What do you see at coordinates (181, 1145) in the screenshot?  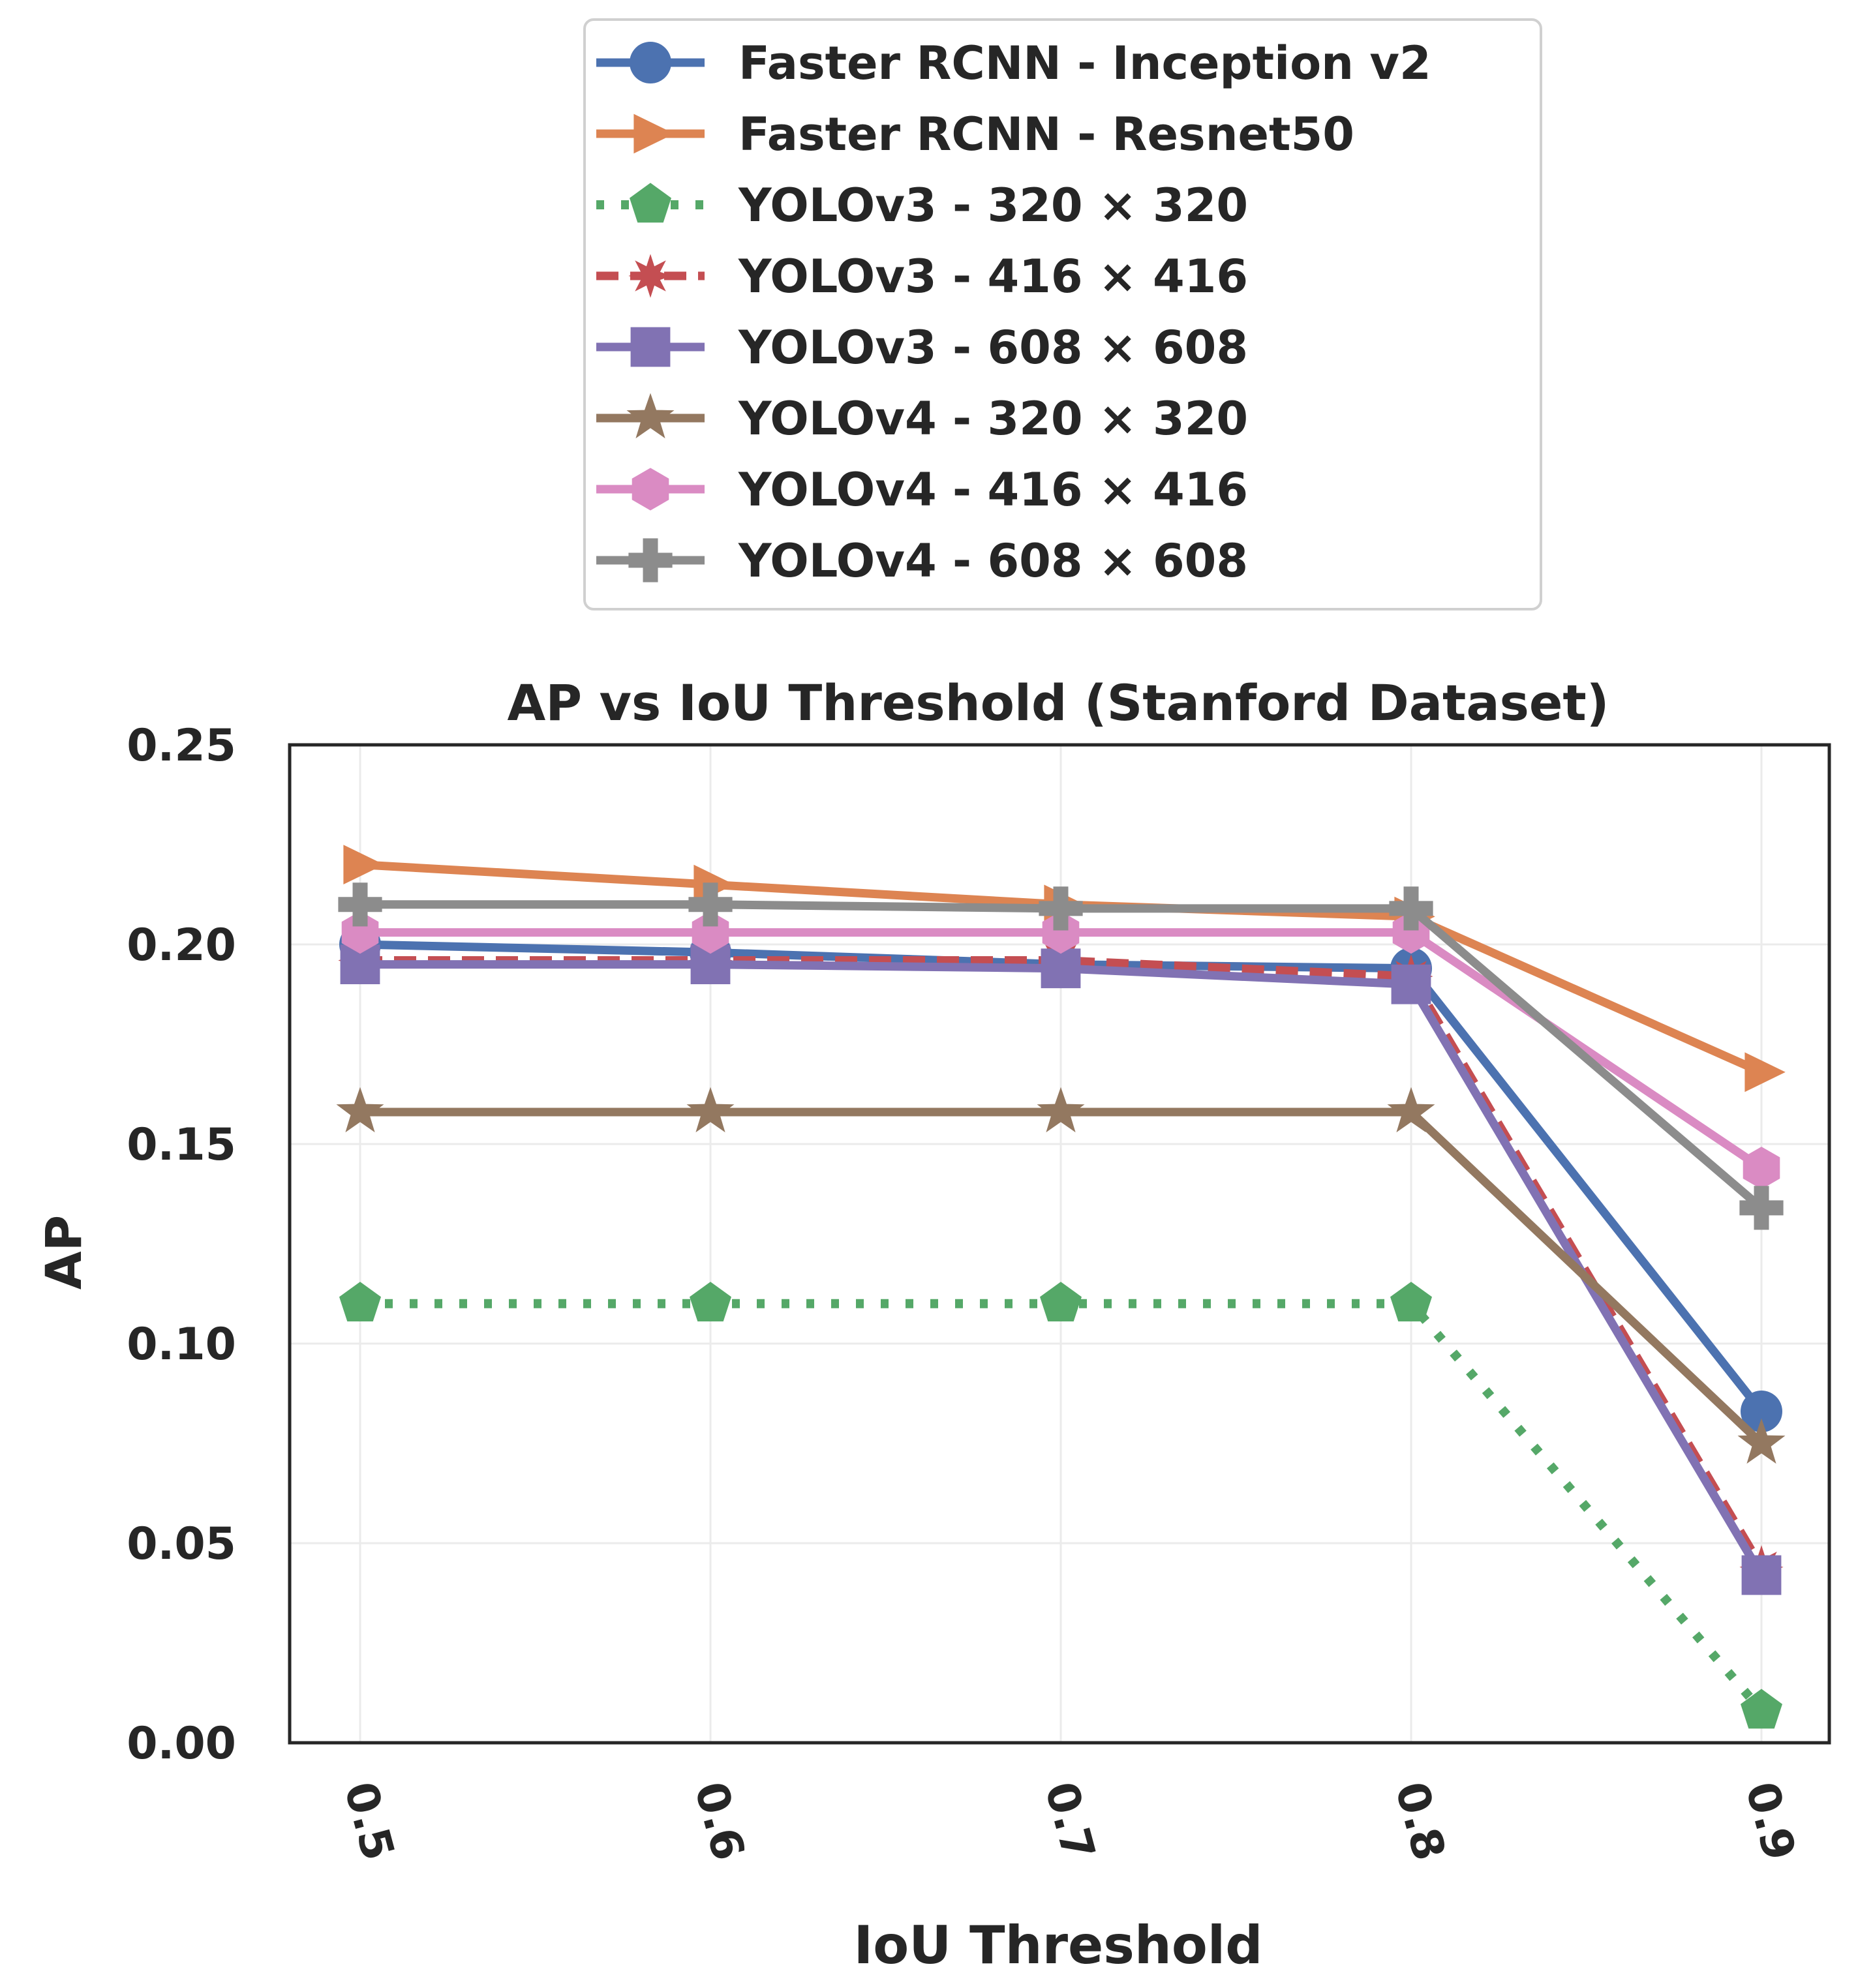 I see `y-tick-label: 0.15` at bounding box center [181, 1145].